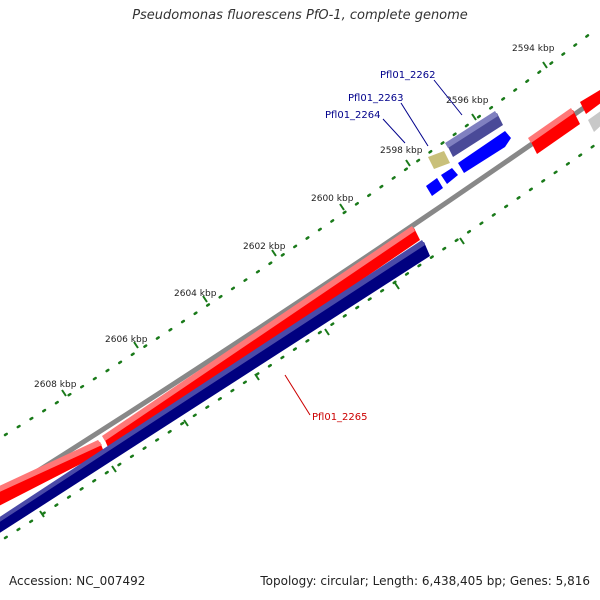 The width and height of the screenshot is (600, 600). Describe the element at coordinates (376, 98) in the screenshot. I see `gene-label-pfl01-2263: Pfl01_2263` at that location.